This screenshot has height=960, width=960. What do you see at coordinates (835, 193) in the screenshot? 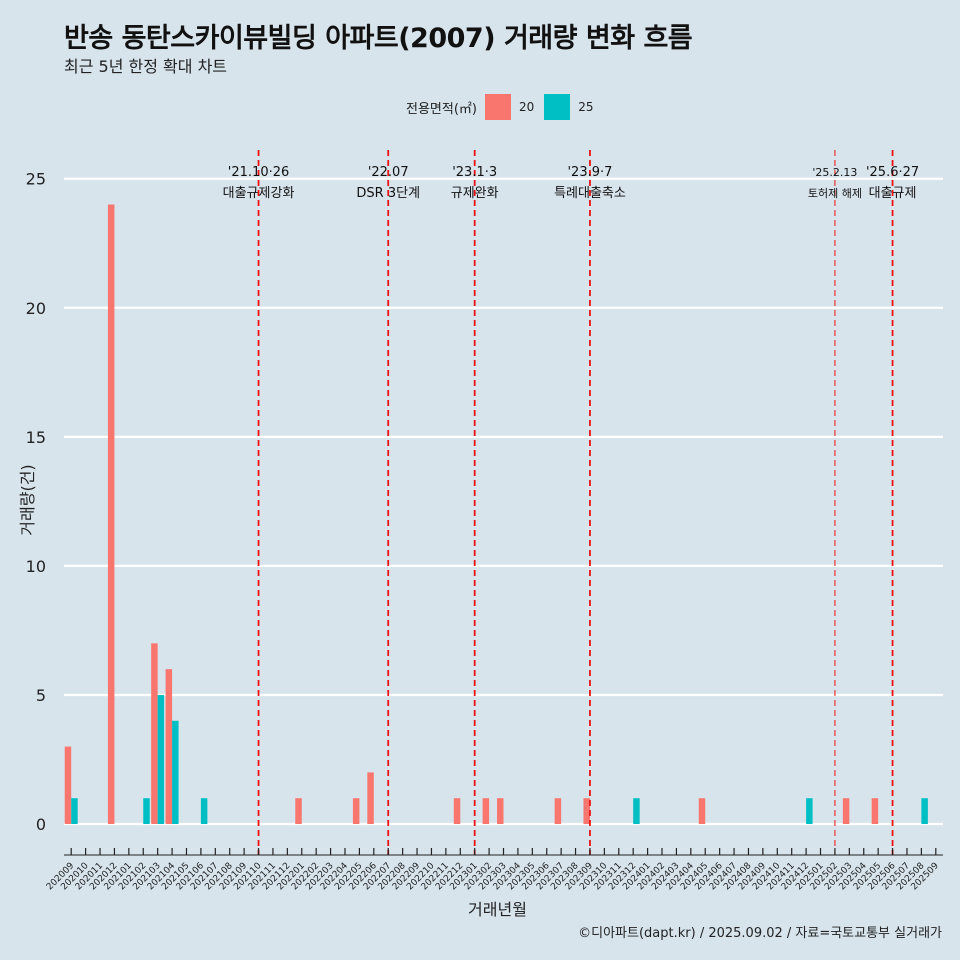
I see `event-label: 토허제 해제` at bounding box center [835, 193].